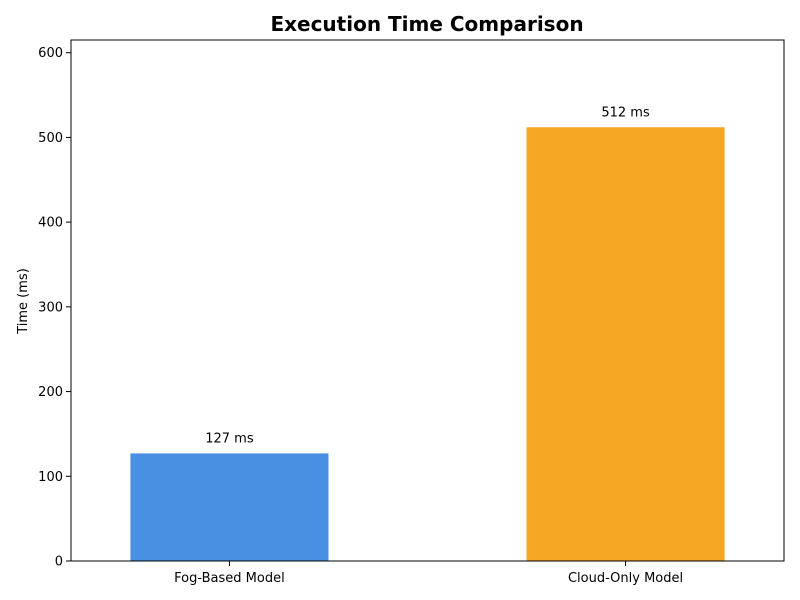  Describe the element at coordinates (23, 301) in the screenshot. I see `y-axis-label: Time (ms)` at that location.